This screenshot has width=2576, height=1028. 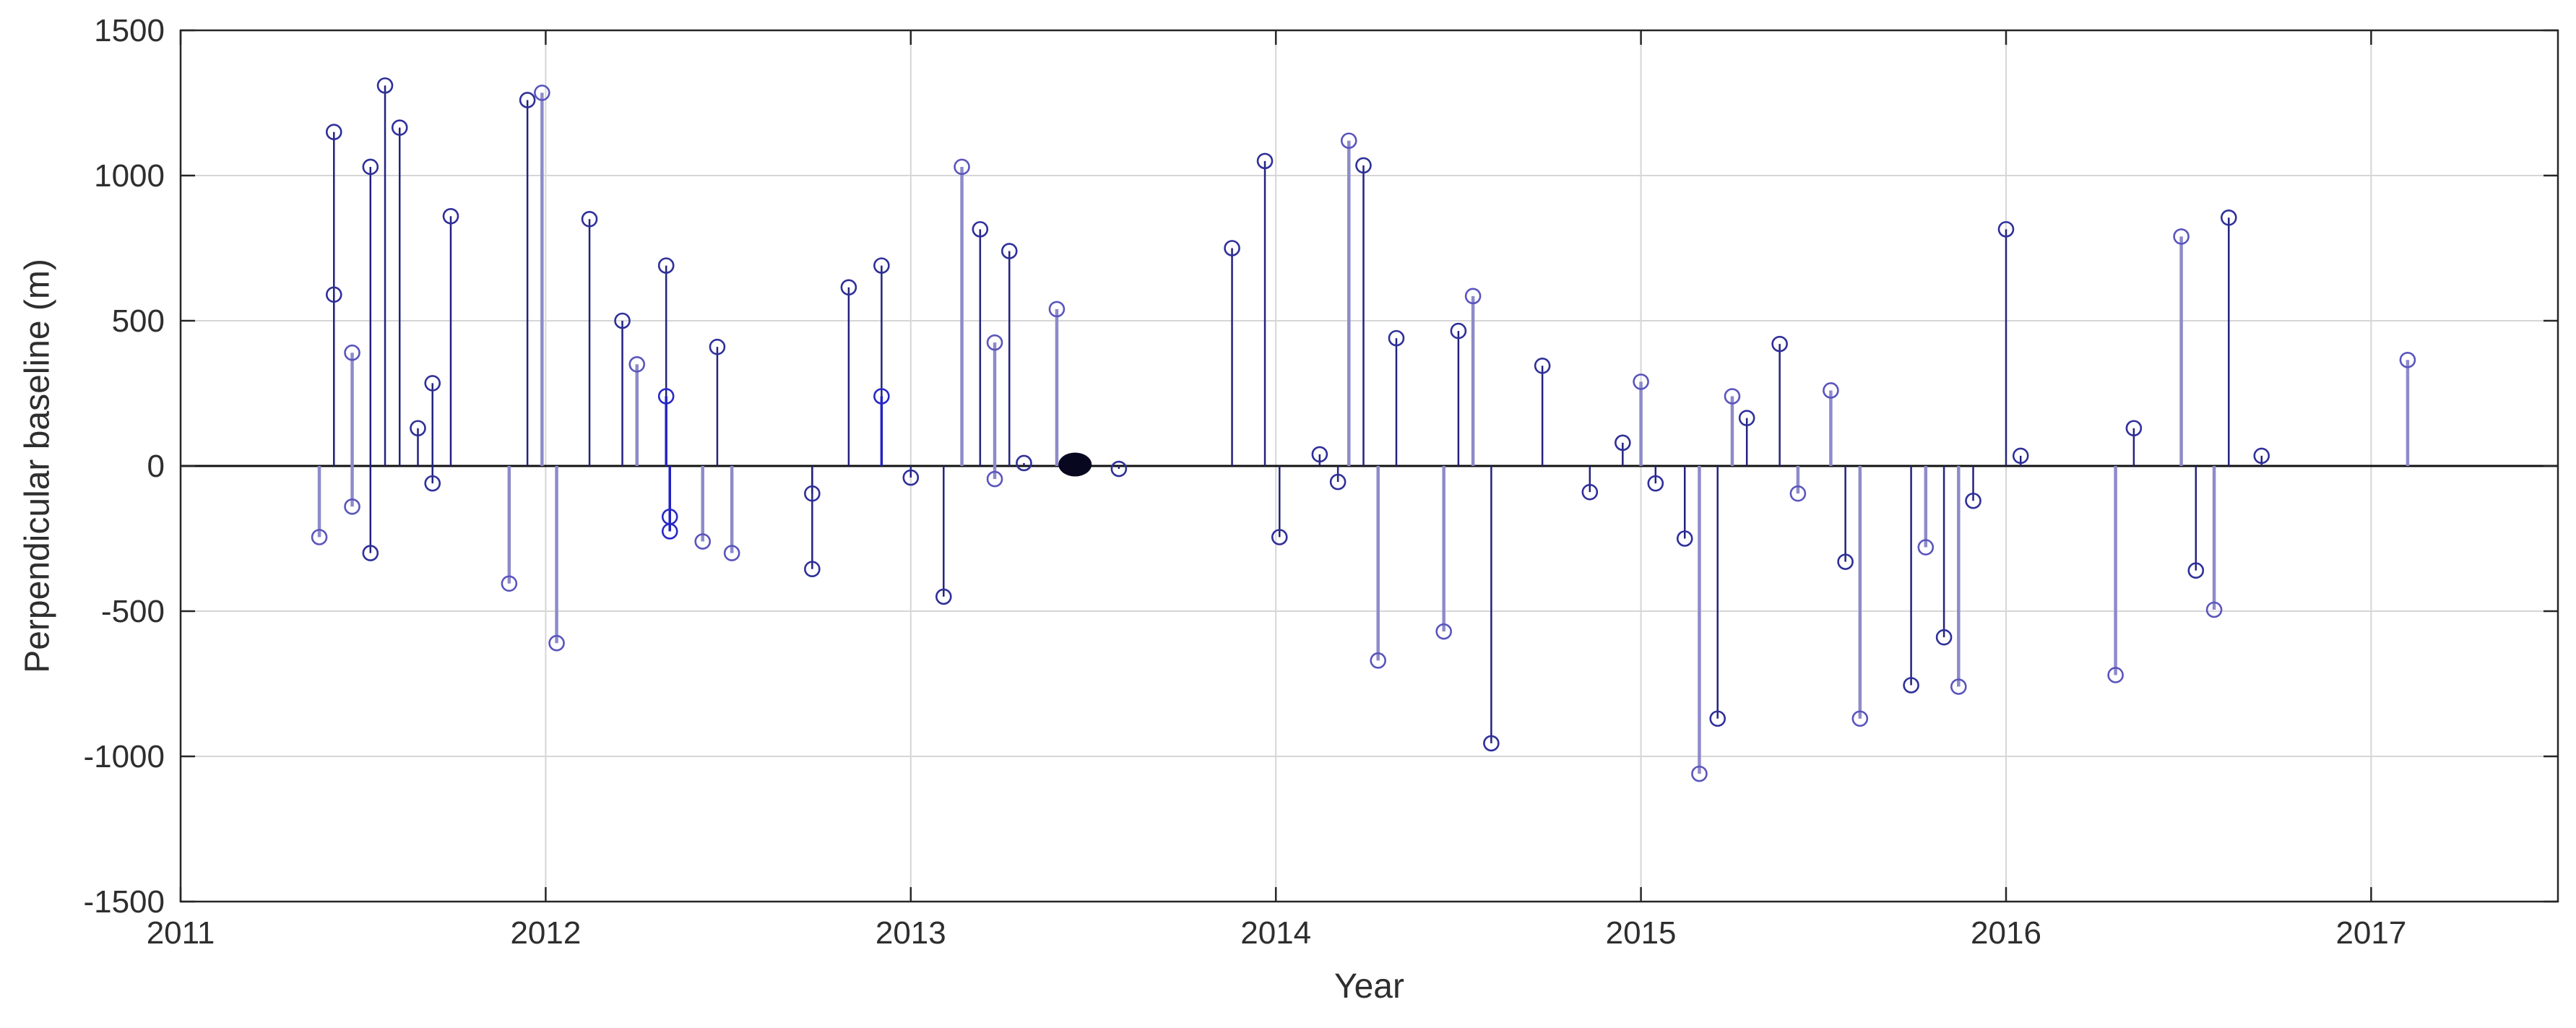 What do you see at coordinates (124, 902) in the screenshot?
I see `y-tick-label: -1500` at bounding box center [124, 902].